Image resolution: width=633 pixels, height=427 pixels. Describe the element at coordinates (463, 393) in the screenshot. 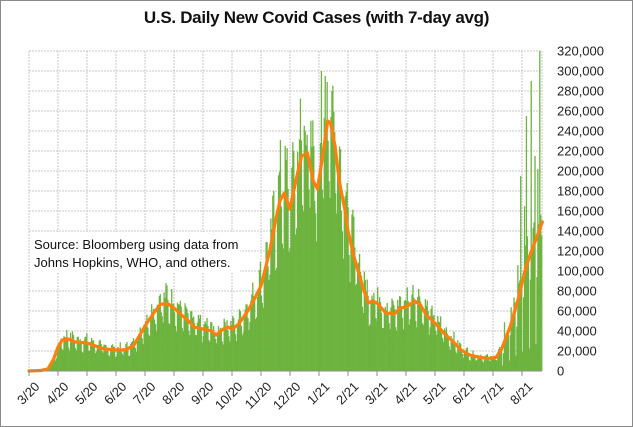

I see `x-tick-label: 6/21` at that location.